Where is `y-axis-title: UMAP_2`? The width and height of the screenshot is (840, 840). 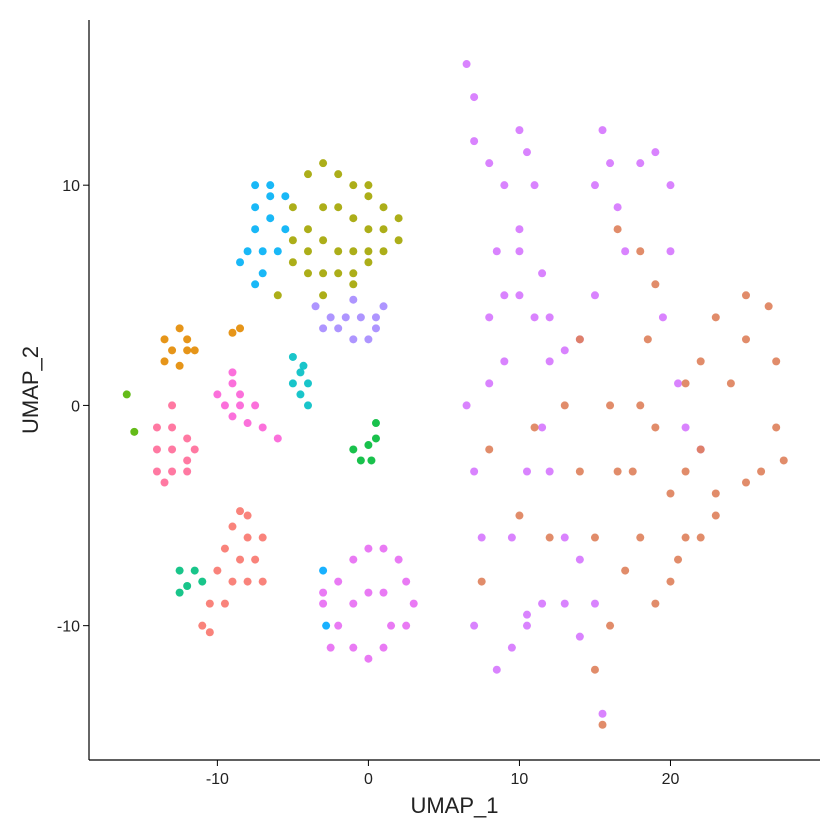
y-axis-title: UMAP_2 is located at coordinates (30, 390).